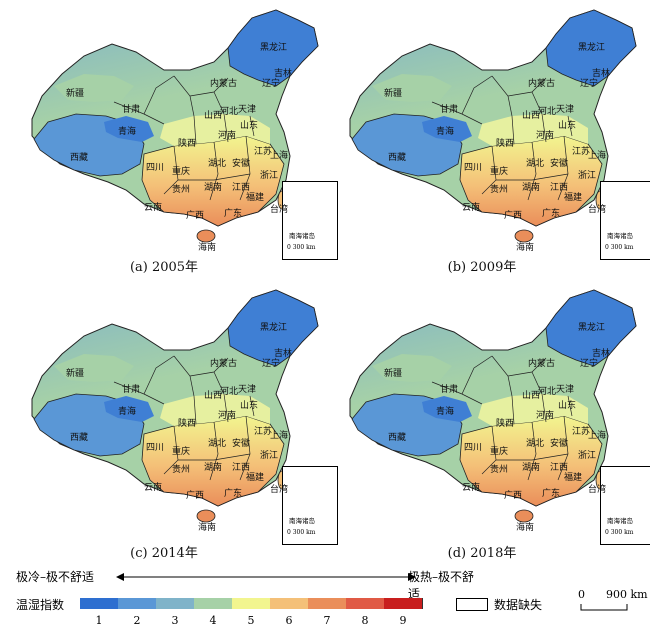 The width and height of the screenshot is (650, 627). I want to click on scale-bar, so click(604, 607).